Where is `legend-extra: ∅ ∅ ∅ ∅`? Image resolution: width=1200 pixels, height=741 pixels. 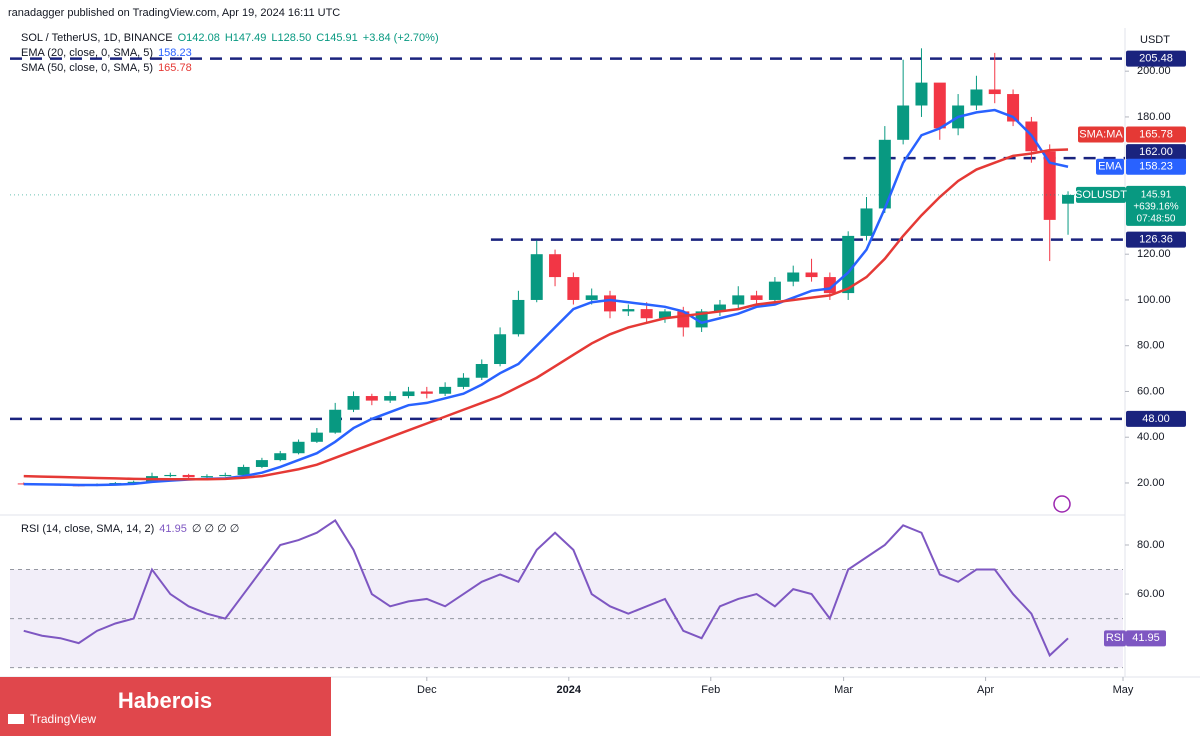
legend-extra: ∅ ∅ ∅ ∅ is located at coordinates (216, 529).